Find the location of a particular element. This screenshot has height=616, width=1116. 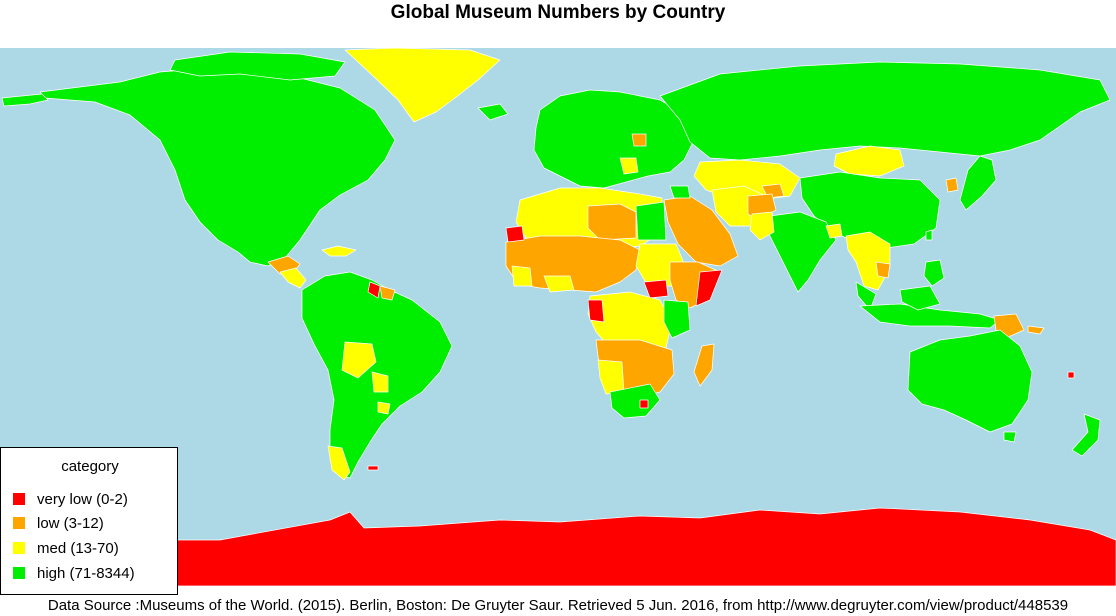

legend-label-very-low: very low (0-2) is located at coordinates (82, 499).